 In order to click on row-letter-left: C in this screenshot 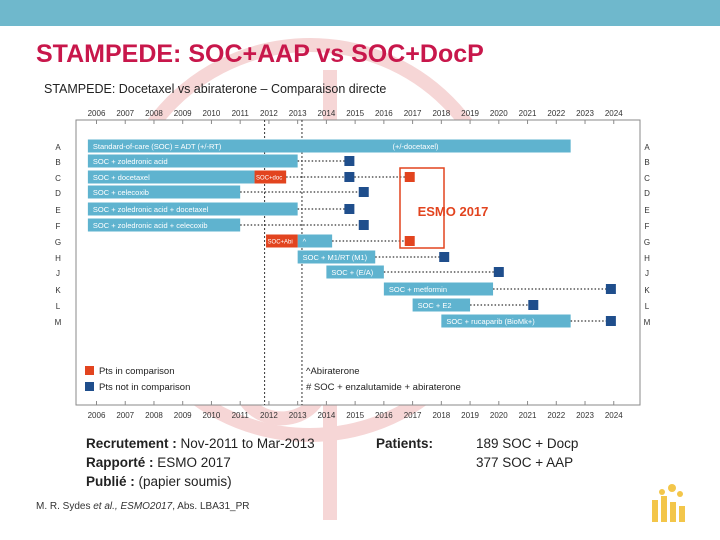, I will do `click(58, 178)`.